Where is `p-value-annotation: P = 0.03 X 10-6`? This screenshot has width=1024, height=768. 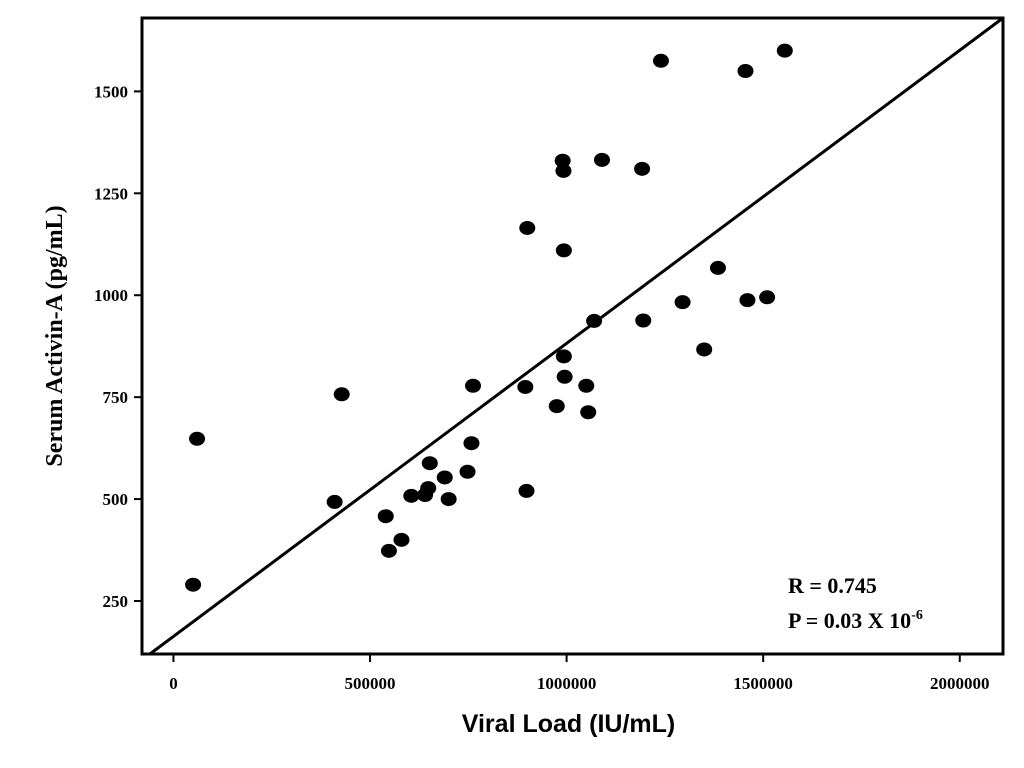
p-value-annotation: P = 0.03 X 10-6 is located at coordinates (855, 620).